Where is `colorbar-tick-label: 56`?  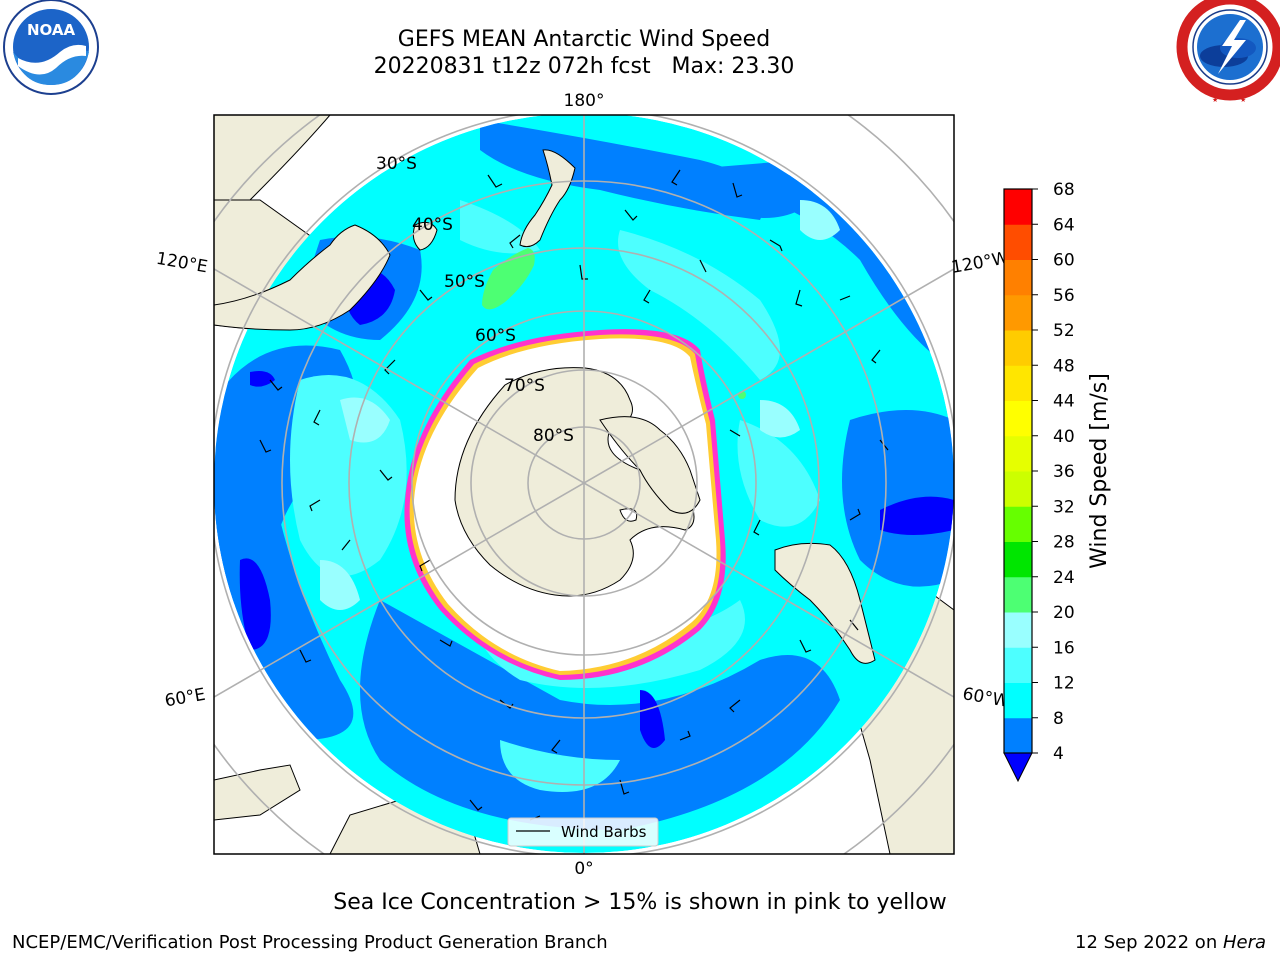
colorbar-tick-label: 56 is located at coordinates (1064, 296).